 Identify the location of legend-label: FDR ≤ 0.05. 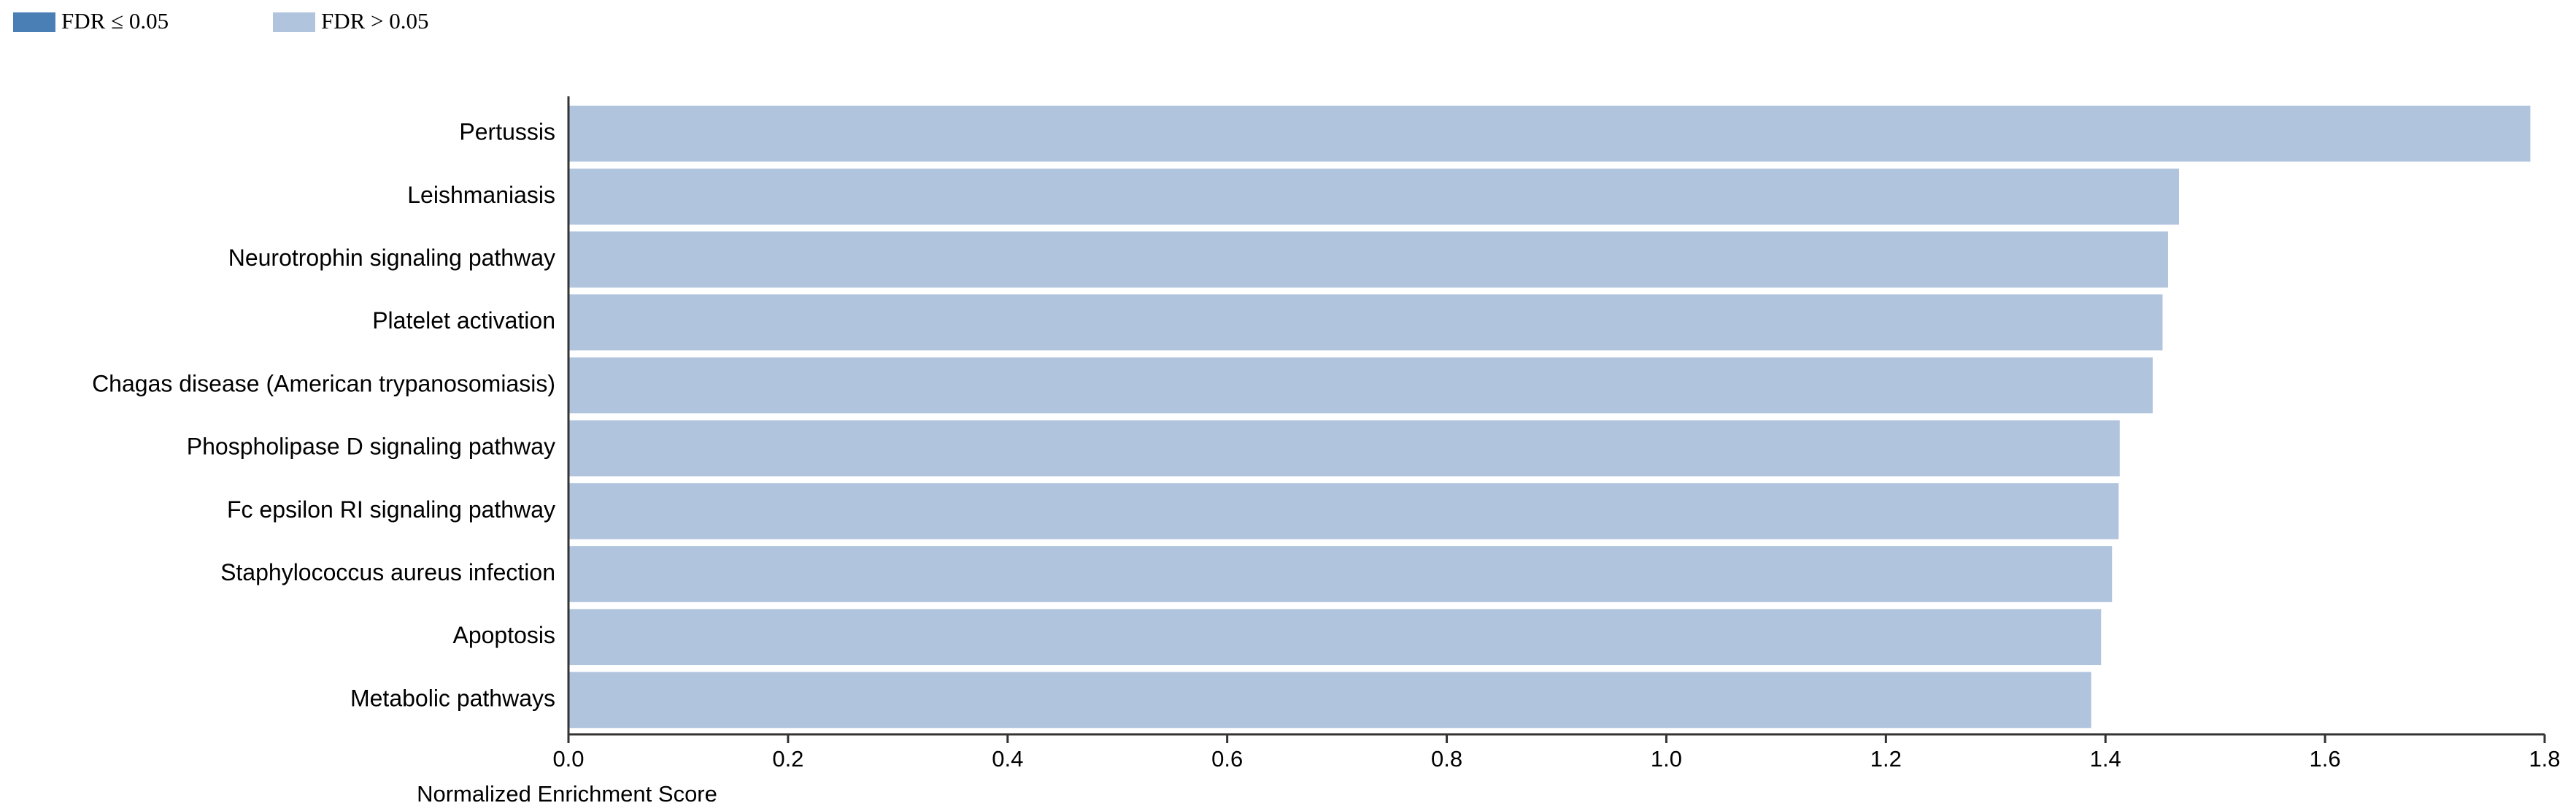
(115, 21).